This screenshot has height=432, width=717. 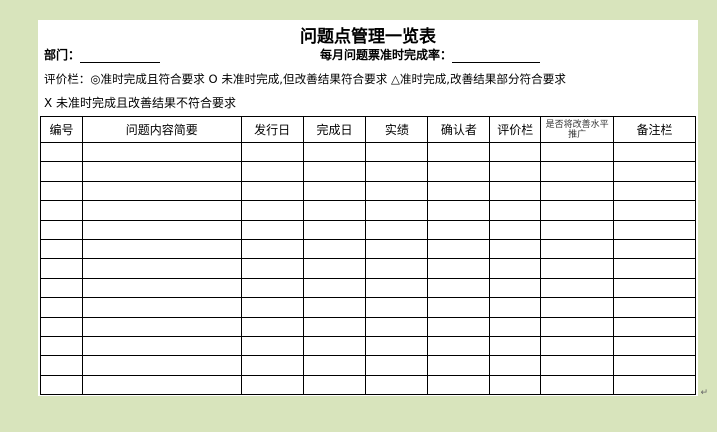 What do you see at coordinates (496, 62) in the screenshot?
I see `rate-blank` at bounding box center [496, 62].